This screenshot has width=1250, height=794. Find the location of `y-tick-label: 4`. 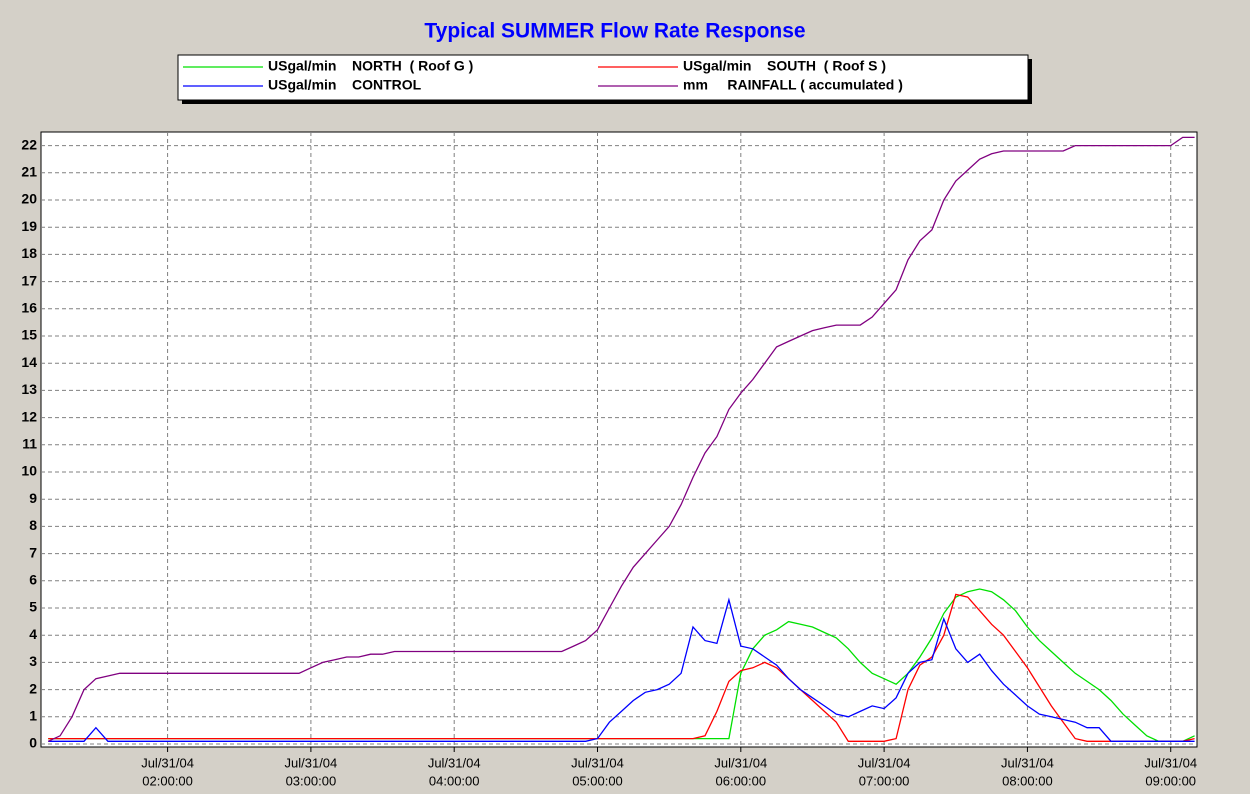

y-tick-label: 4 is located at coordinates (33, 634).